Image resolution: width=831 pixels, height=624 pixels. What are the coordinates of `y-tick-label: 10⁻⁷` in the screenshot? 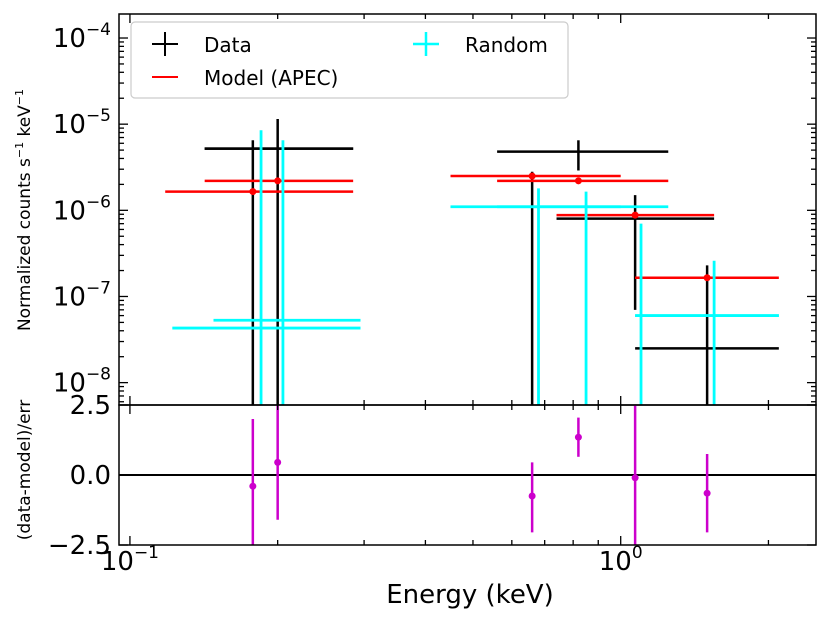 It's located at (82, 295).